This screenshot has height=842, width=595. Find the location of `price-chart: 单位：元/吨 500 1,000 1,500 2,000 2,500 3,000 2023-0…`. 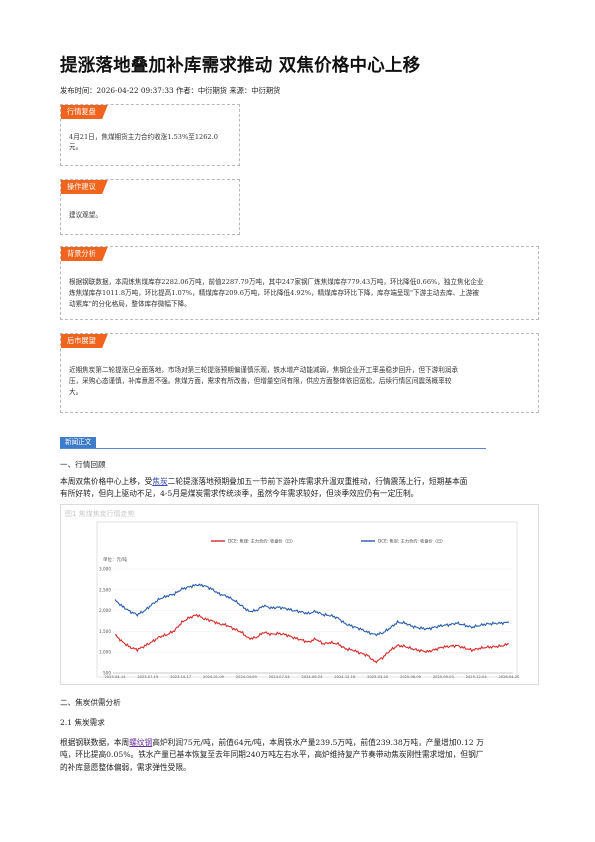

price-chart: 单位：元/吨 500 1,000 1,500 2,000 2,500 3,000 2023-0… is located at coordinates (308, 600).